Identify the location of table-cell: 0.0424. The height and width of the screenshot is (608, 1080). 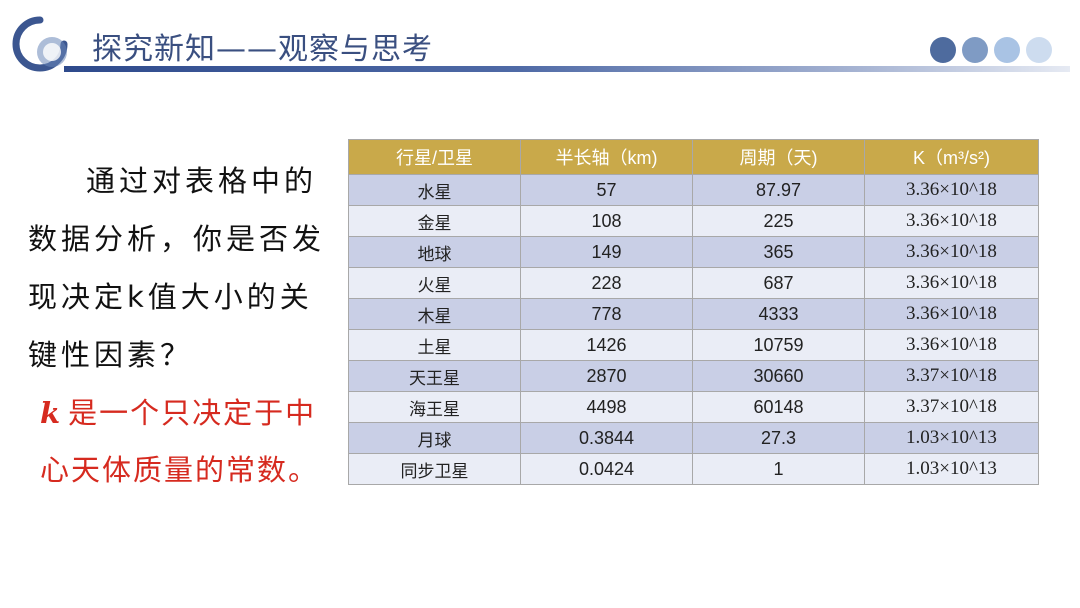
(606, 469).